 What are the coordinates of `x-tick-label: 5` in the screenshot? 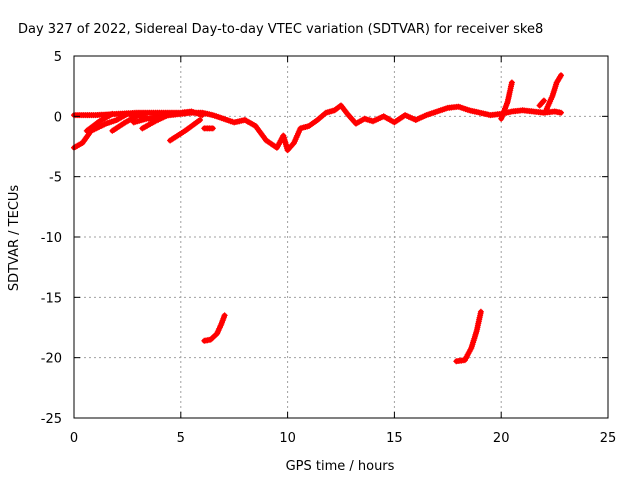 It's located at (181, 438).